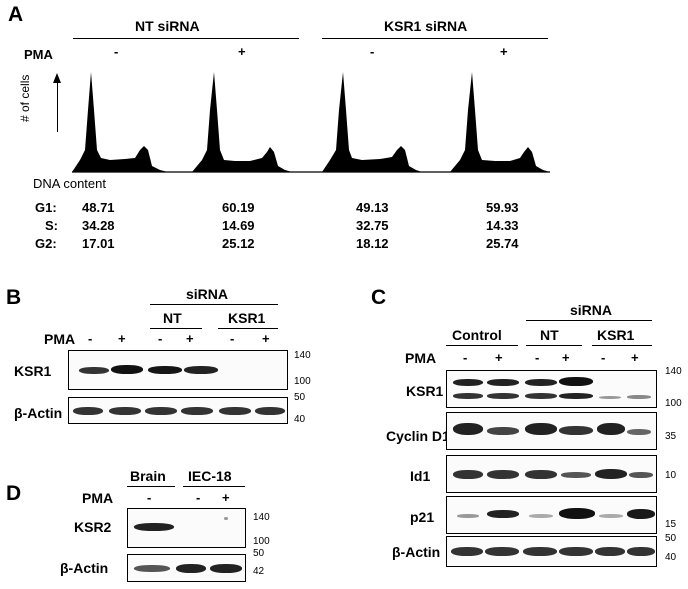 The image size is (688, 589). What do you see at coordinates (302, 381) in the screenshot?
I see `panel-b-marker: 100` at bounding box center [302, 381].